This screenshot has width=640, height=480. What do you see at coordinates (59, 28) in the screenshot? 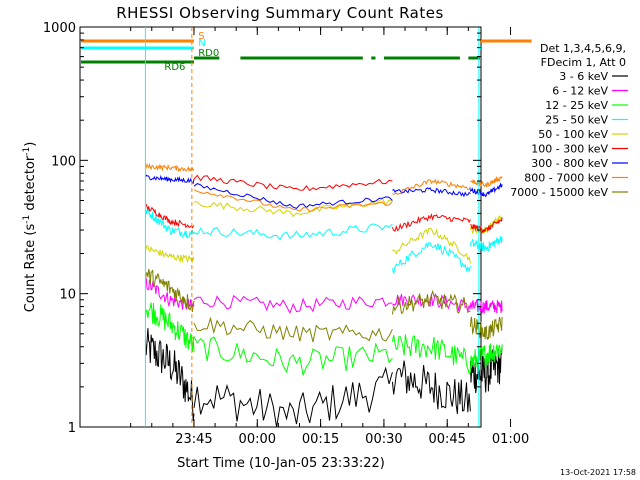
I see `y-tick-label: 1000` at bounding box center [59, 28].